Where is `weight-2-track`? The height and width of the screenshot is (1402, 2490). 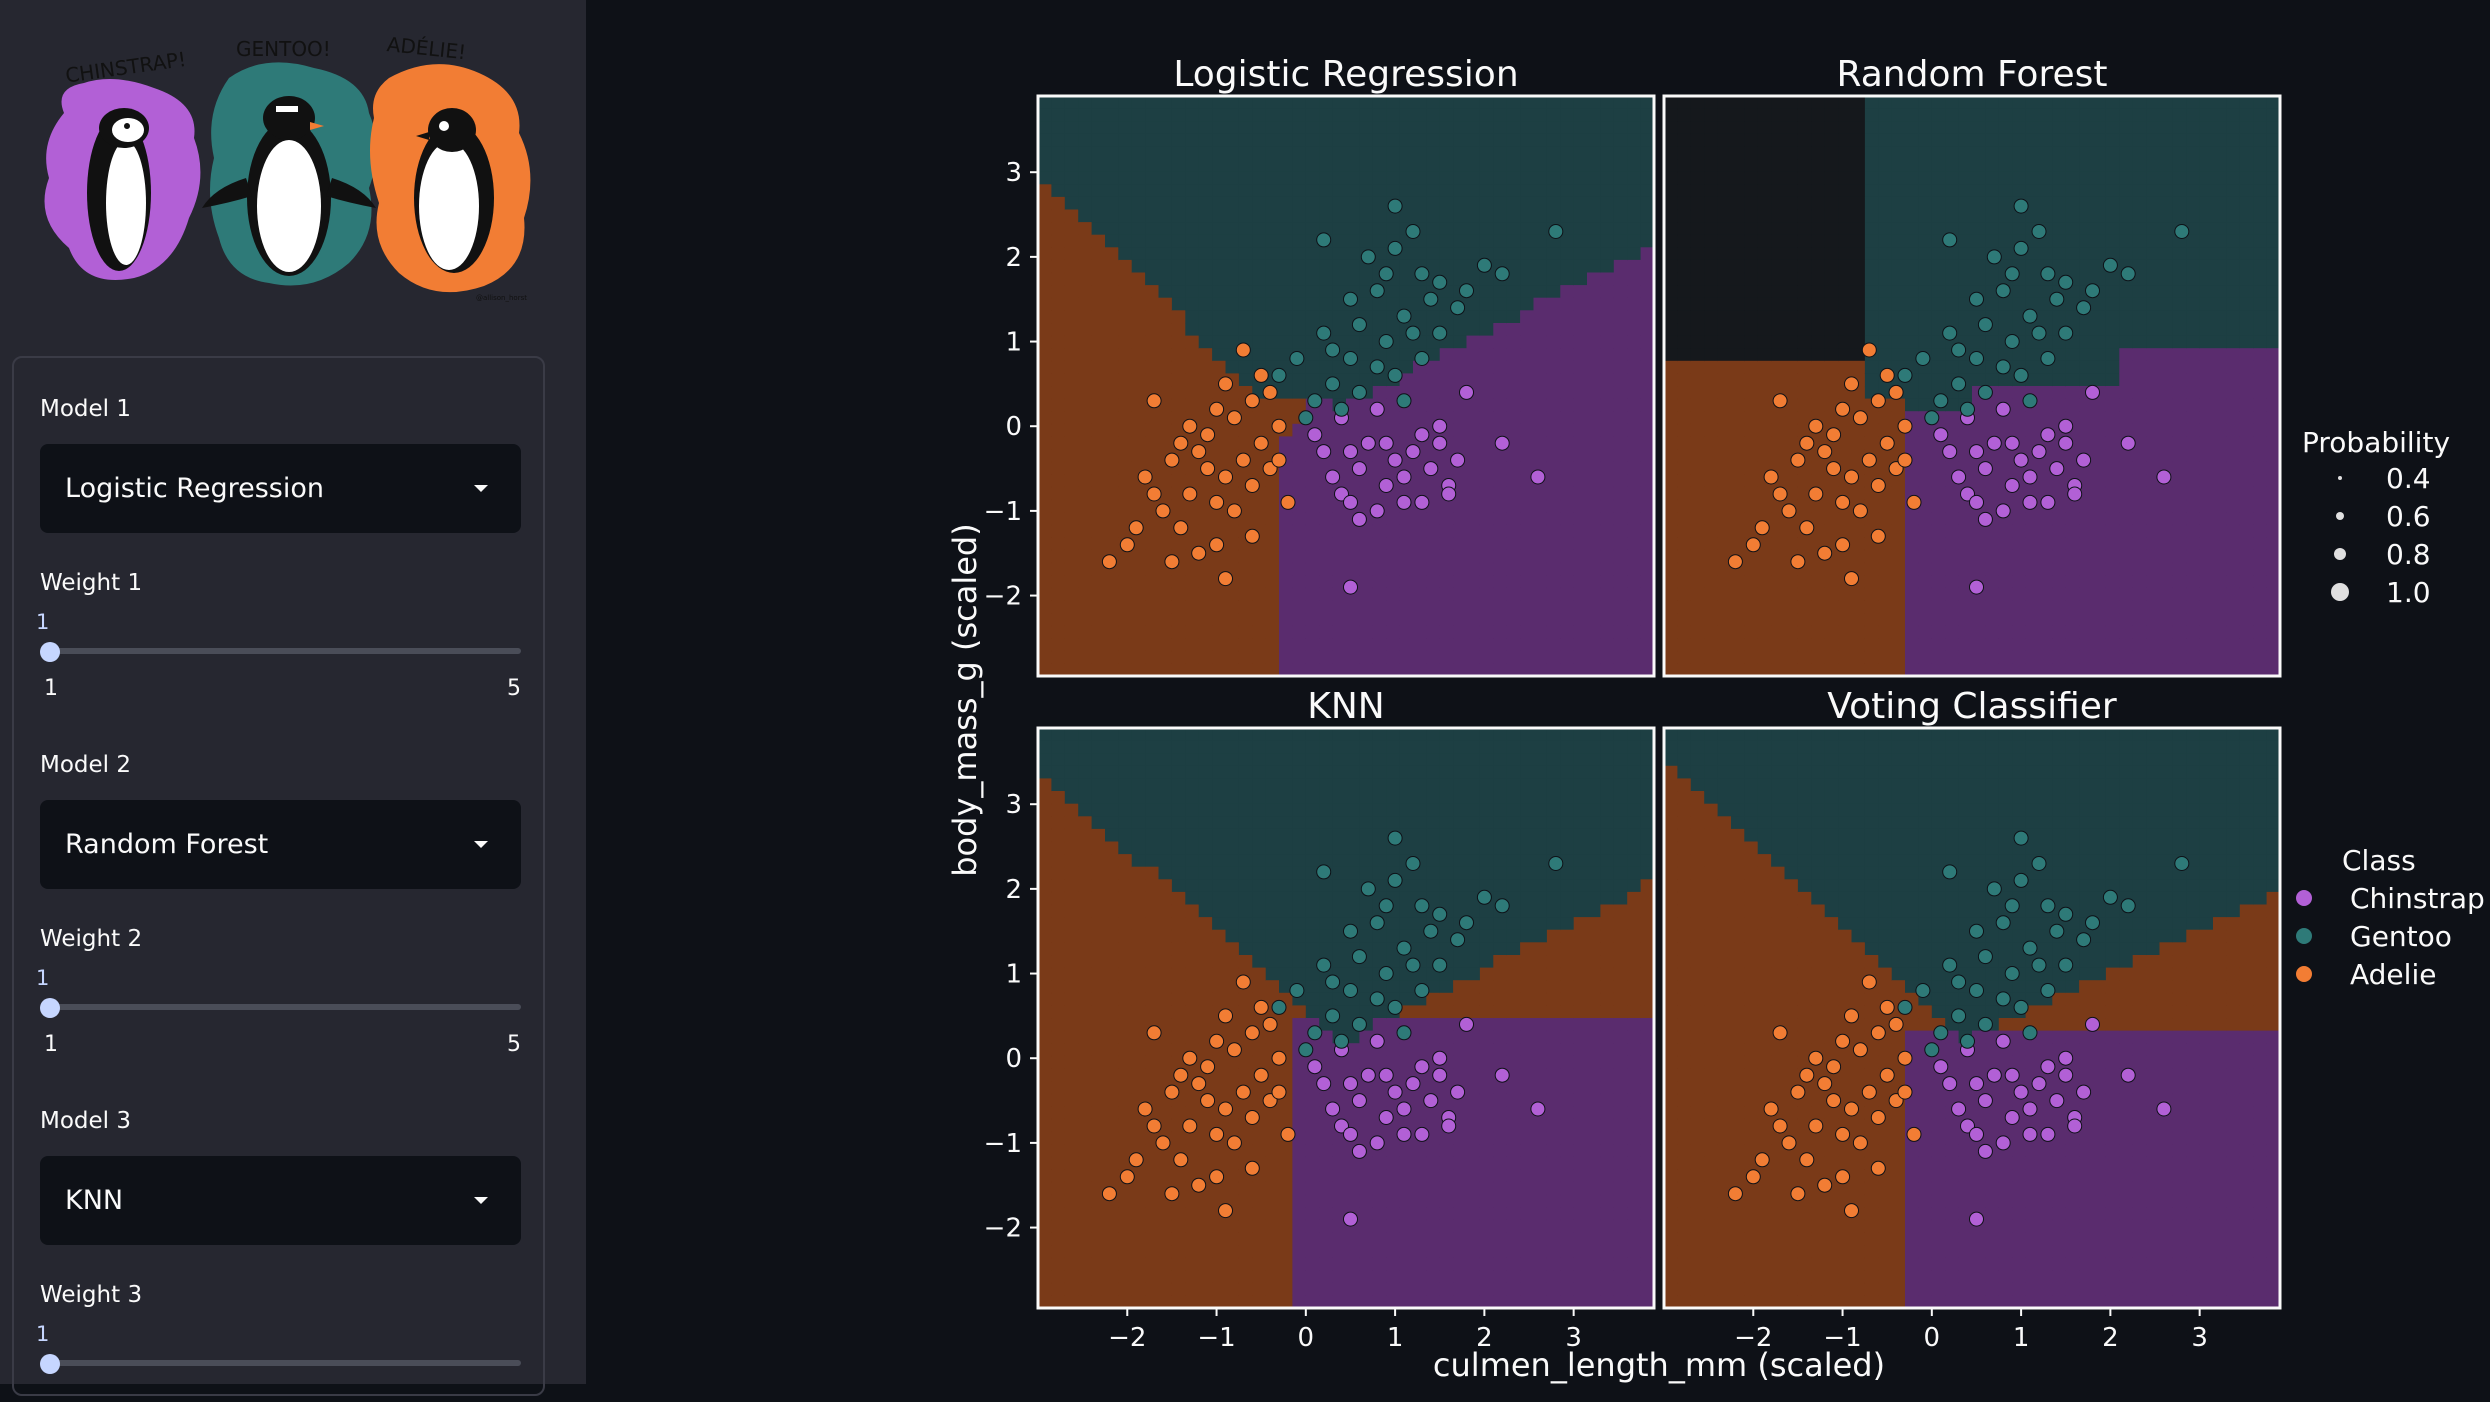
weight-2-track is located at coordinates (284, 1007).